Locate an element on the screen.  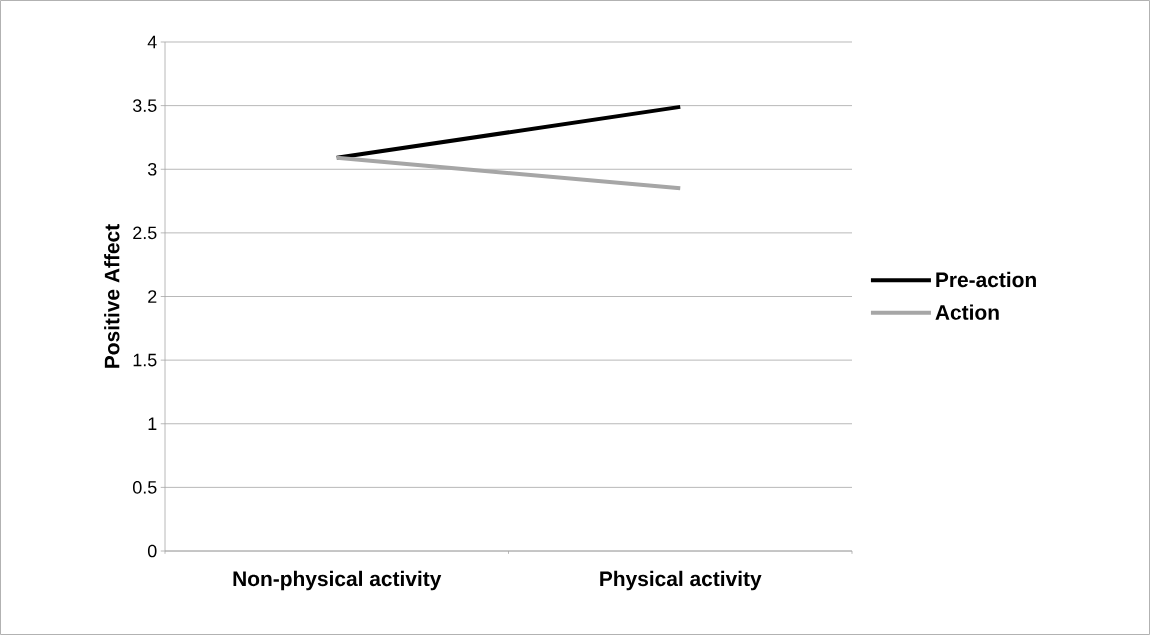
x-tick-label: Physical activity is located at coordinates (681, 580).